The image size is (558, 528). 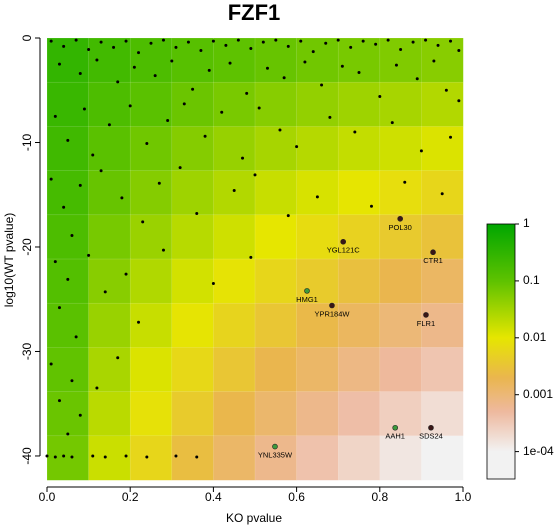 What do you see at coordinates (27, 142) in the screenshot?
I see `y-tick-label: -10` at bounding box center [27, 142].